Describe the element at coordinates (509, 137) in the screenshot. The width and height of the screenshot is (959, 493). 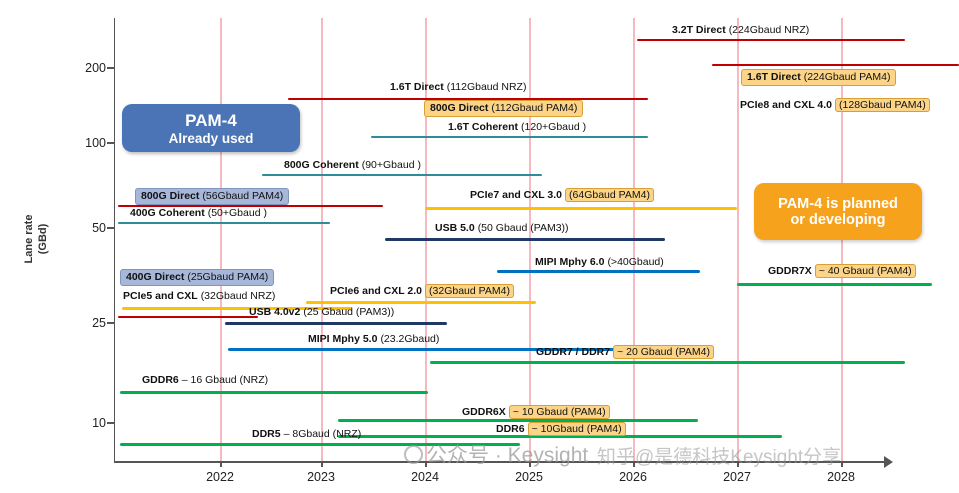
I see `bar-1-6t-coherent` at that location.